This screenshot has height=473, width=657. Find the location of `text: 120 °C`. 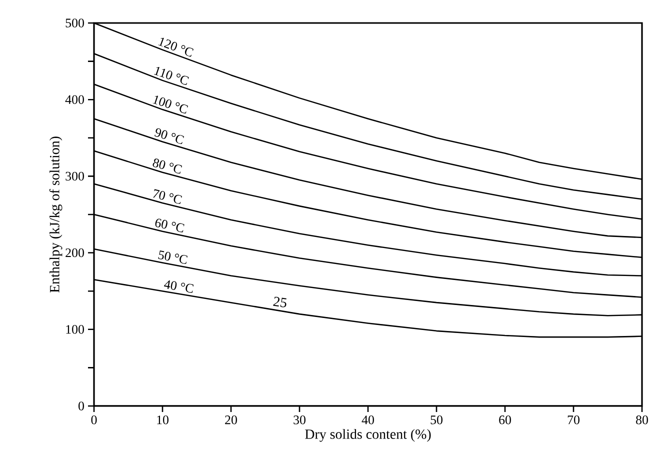

text: 120 °C is located at coordinates (176, 47).